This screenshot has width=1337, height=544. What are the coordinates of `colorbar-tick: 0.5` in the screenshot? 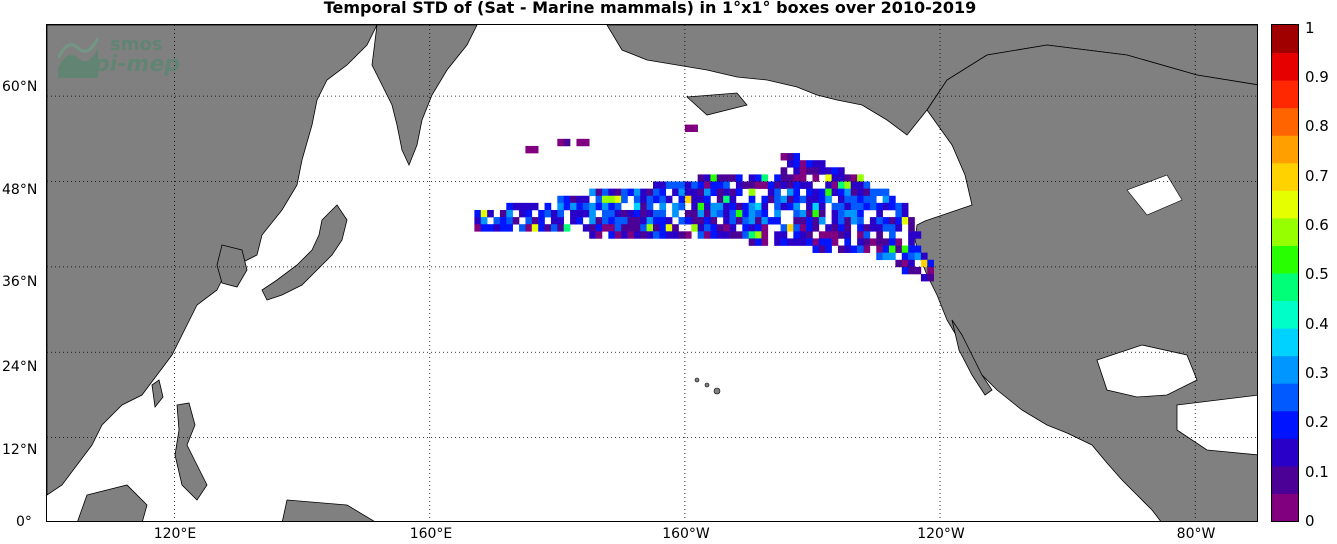 It's located at (1317, 274).